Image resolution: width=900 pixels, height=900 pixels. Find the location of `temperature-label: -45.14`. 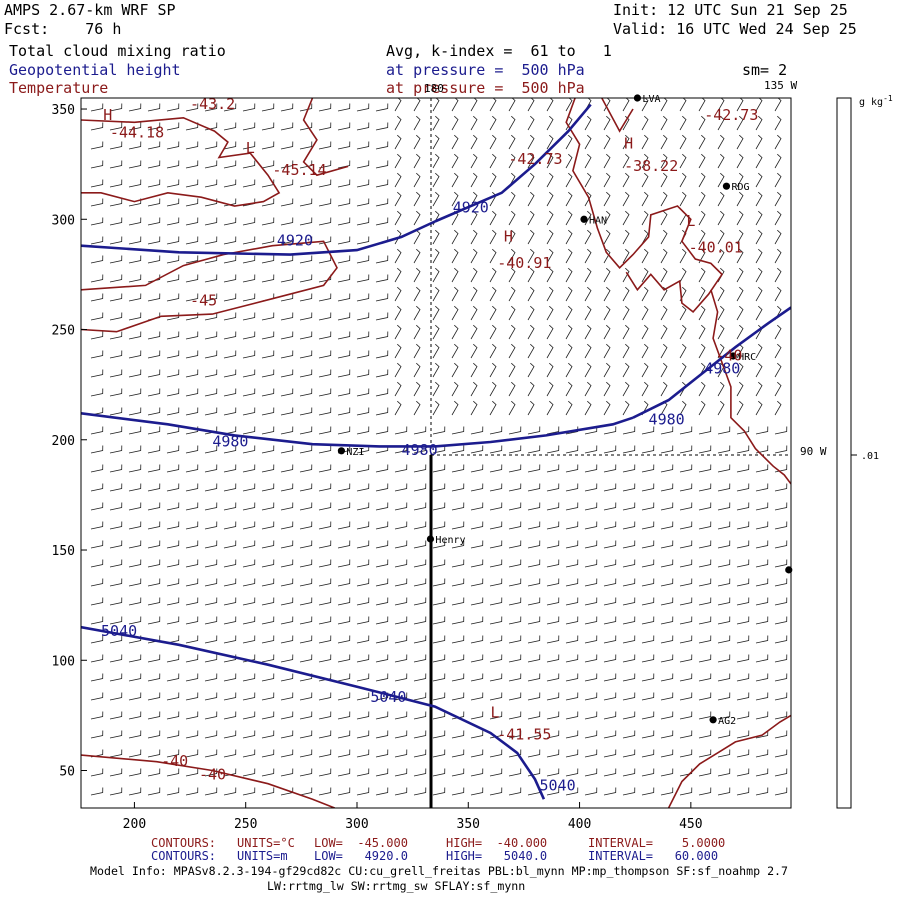

temperature-label: -45.14 is located at coordinates (299, 170).